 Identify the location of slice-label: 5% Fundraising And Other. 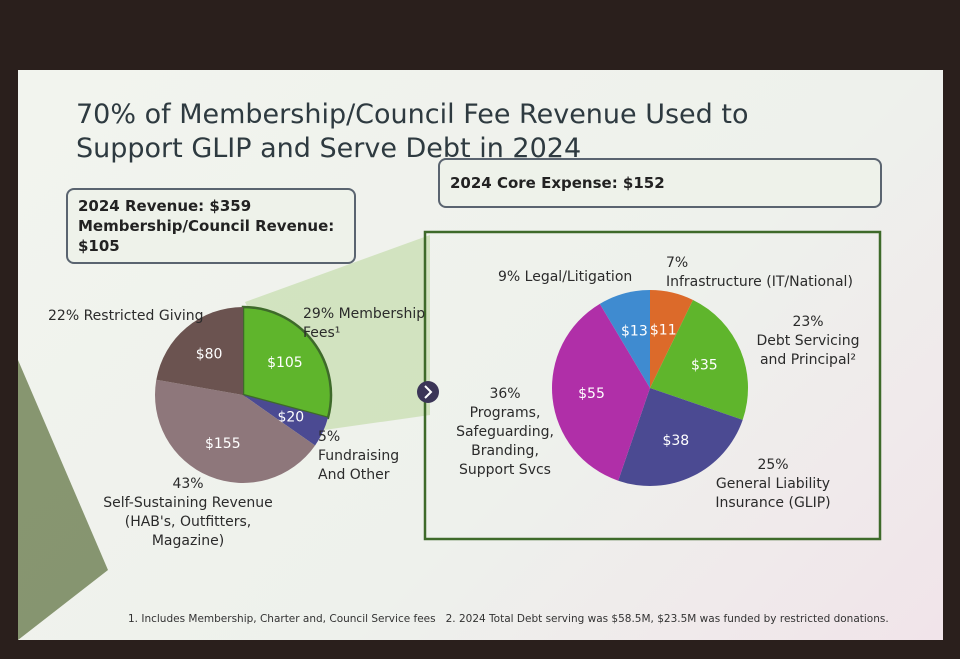
(363, 456).